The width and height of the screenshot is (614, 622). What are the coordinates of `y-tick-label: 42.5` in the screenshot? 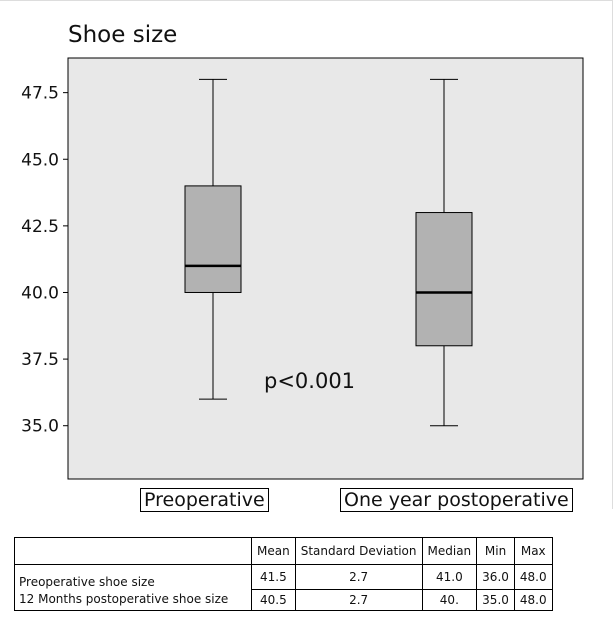 It's located at (40, 227).